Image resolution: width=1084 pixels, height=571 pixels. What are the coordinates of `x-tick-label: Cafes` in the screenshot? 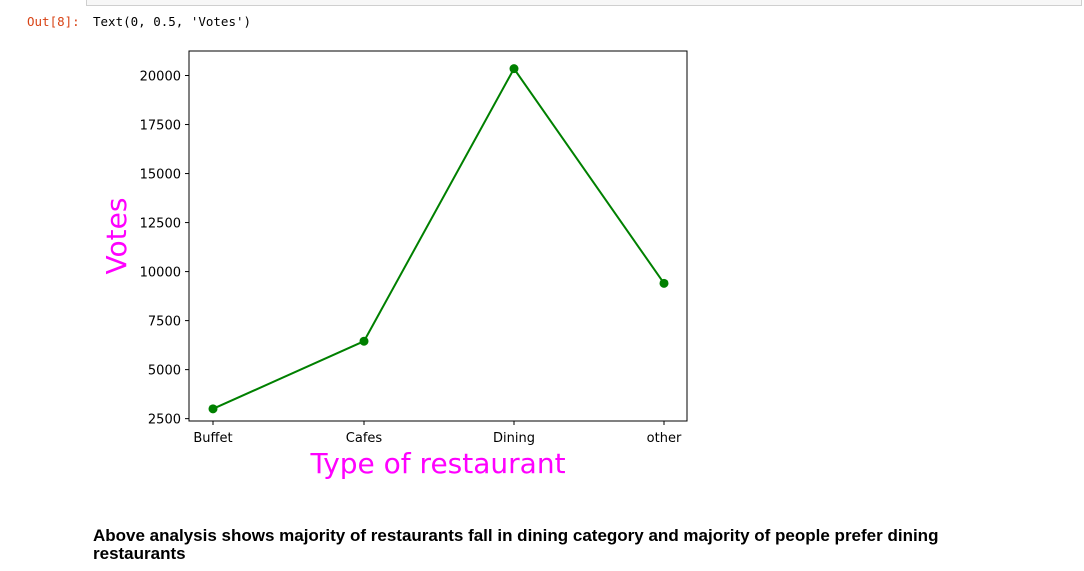 It's located at (364, 438).